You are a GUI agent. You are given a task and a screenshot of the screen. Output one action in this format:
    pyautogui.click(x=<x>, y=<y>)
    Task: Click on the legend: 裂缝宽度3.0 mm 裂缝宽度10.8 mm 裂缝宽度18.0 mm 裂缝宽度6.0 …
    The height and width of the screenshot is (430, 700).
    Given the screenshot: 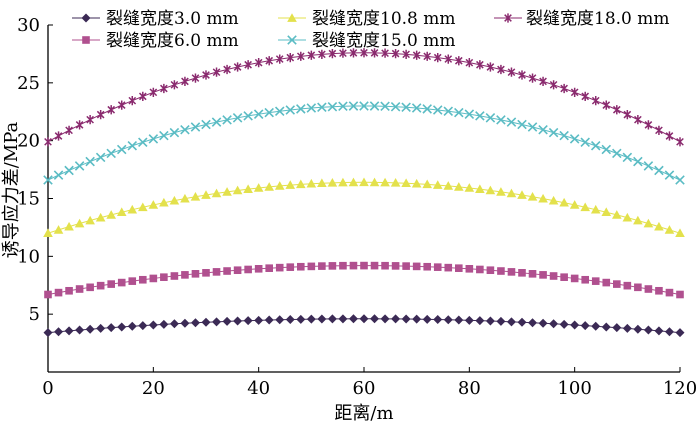 What is the action you would take?
    pyautogui.click(x=371, y=30)
    